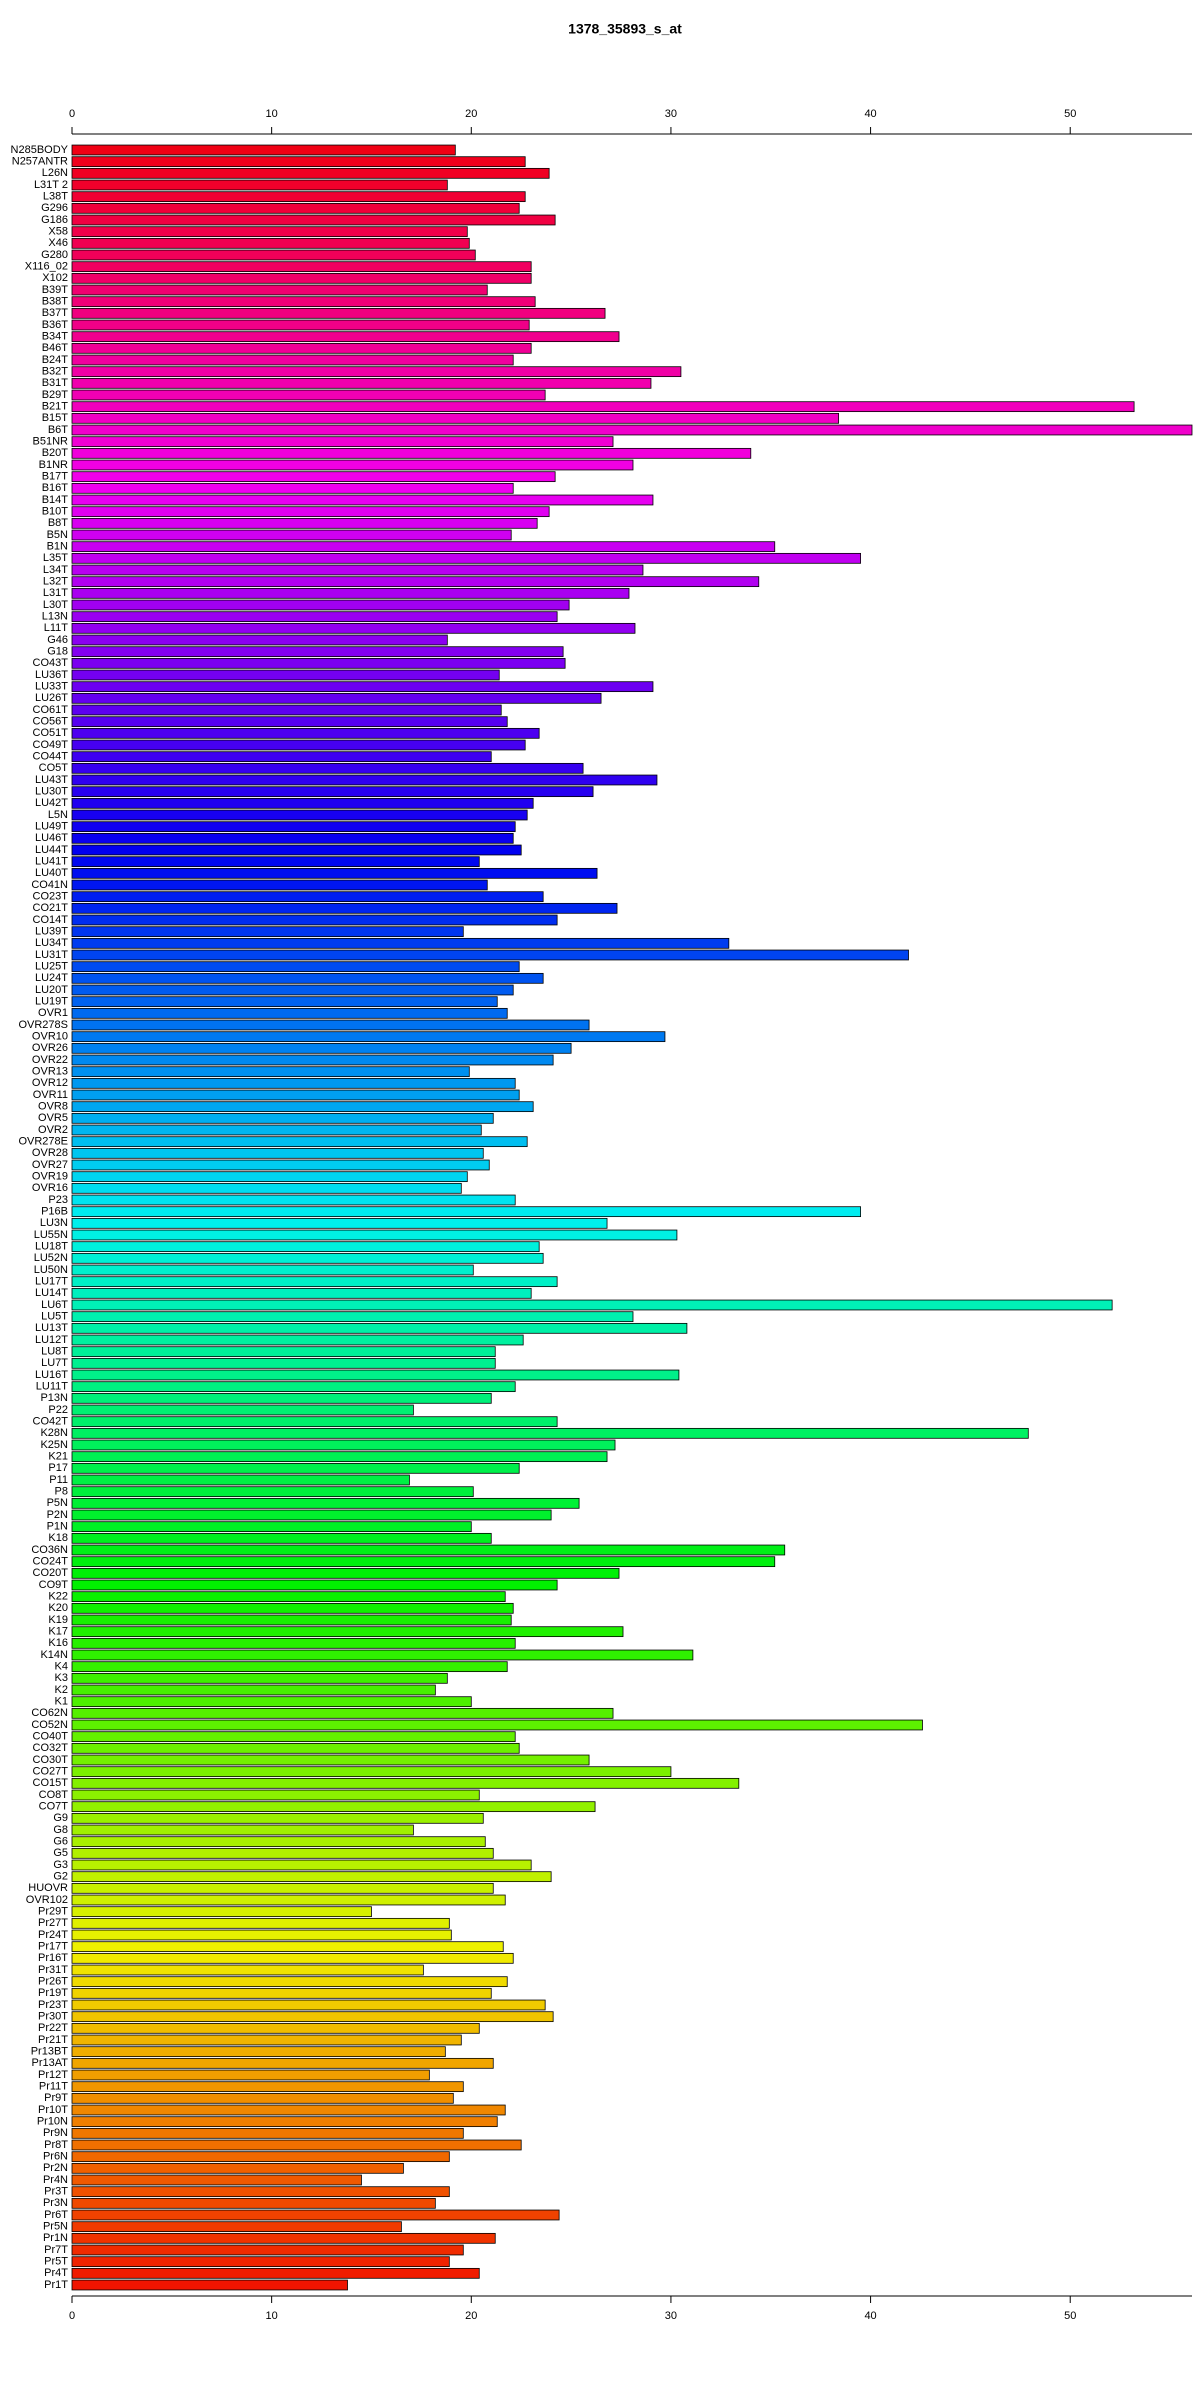 This screenshot has height=2400, width=1200. What do you see at coordinates (54, 255) in the screenshot?
I see `y-tick-label: G280` at bounding box center [54, 255].